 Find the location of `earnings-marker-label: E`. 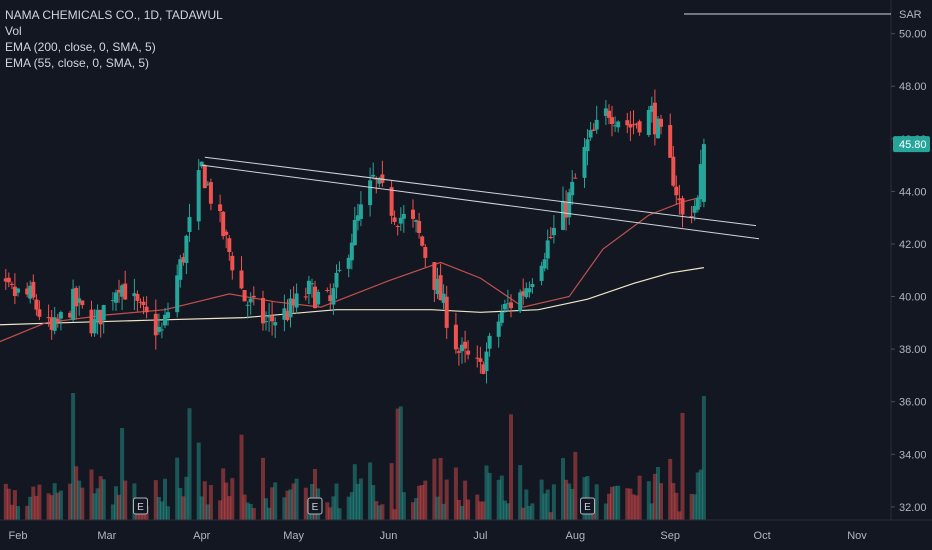

earnings-marker-label: E is located at coordinates (587, 507).